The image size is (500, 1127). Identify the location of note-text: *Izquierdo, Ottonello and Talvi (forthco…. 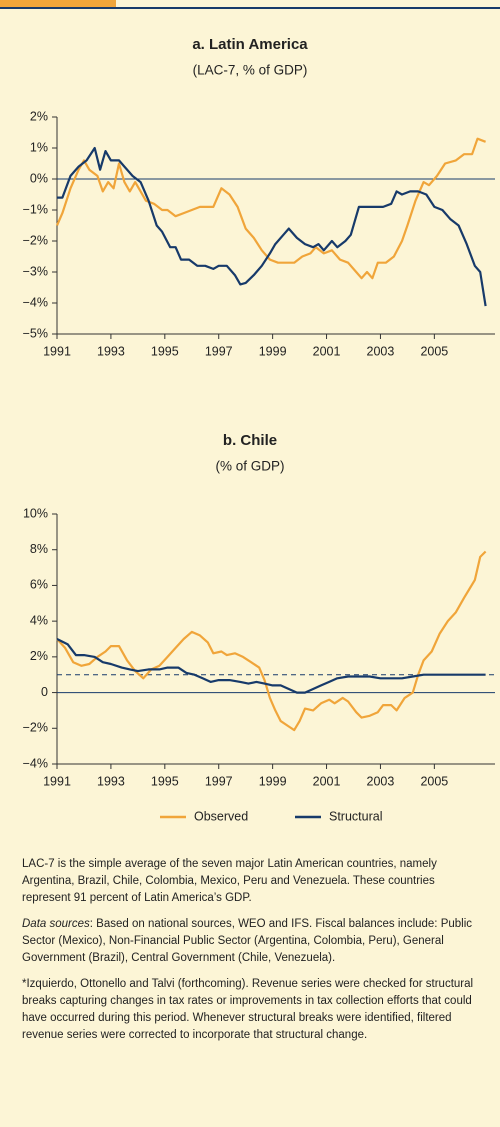
(248, 1009).